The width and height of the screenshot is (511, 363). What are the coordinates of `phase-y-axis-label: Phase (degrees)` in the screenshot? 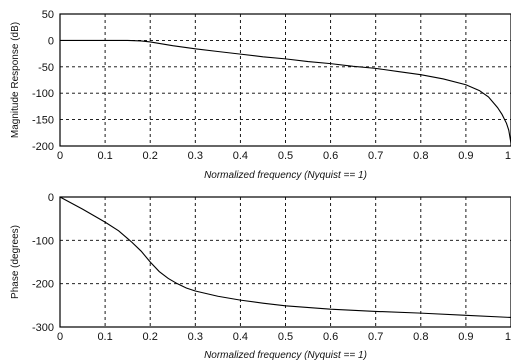 It's located at (15, 262).